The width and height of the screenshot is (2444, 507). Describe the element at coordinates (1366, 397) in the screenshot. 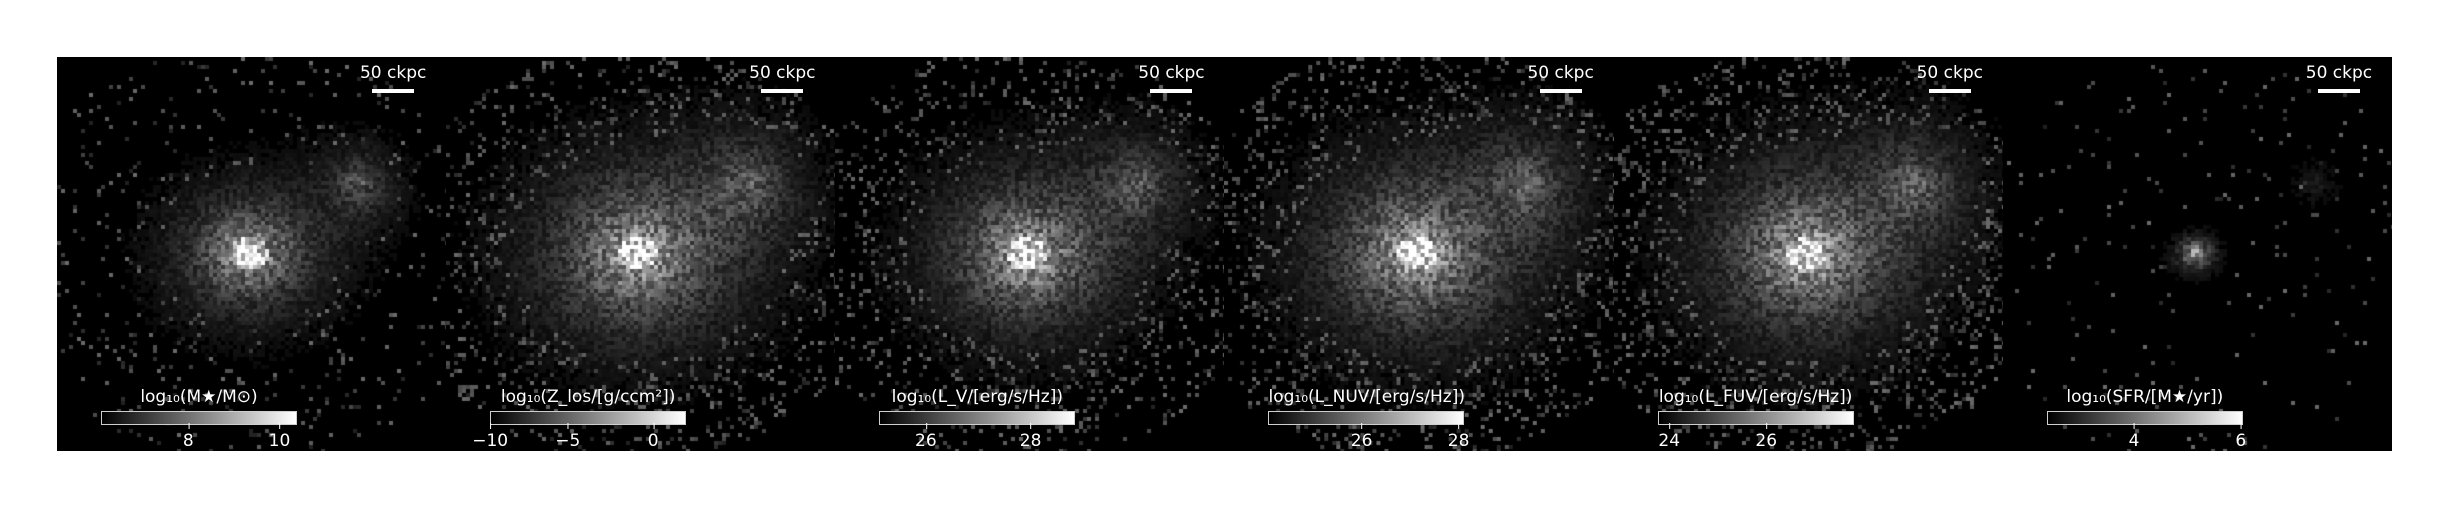

I see `colorbar-label: log₁₀(L_NUV/[erg/s/Hz])` at that location.